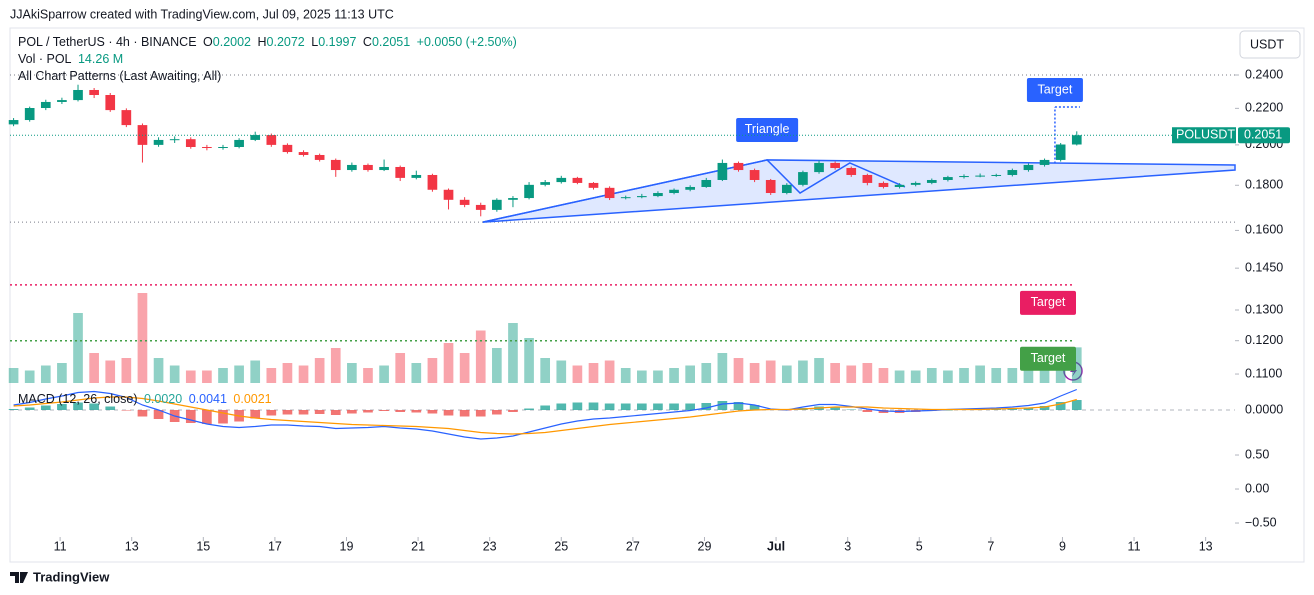 This screenshot has height=595, width=1314. I want to click on x-tick-label: 13, so click(132, 546).